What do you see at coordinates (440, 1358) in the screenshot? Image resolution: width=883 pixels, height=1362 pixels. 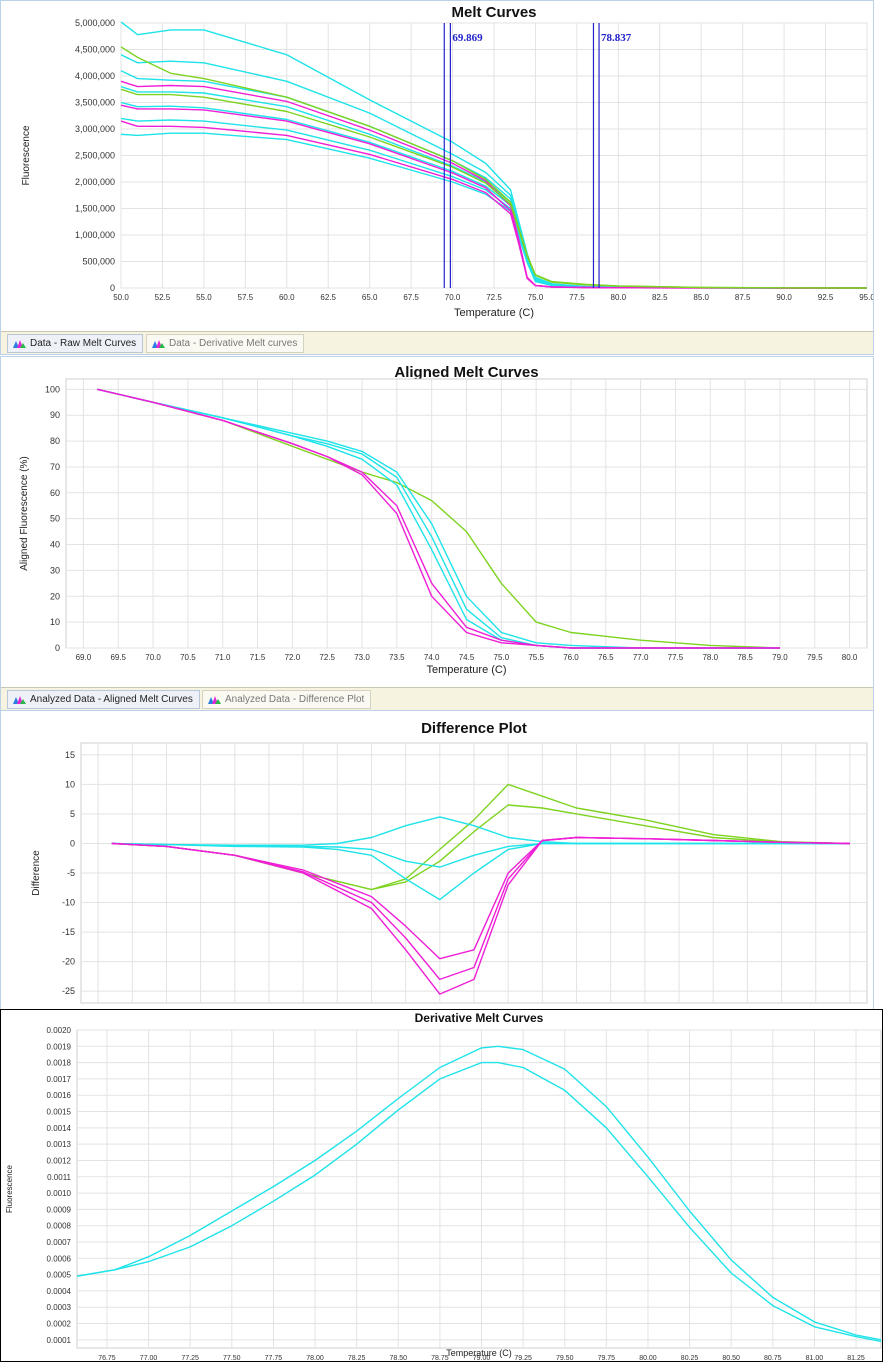 I see `x-tick-label: 78.75` at bounding box center [440, 1358].